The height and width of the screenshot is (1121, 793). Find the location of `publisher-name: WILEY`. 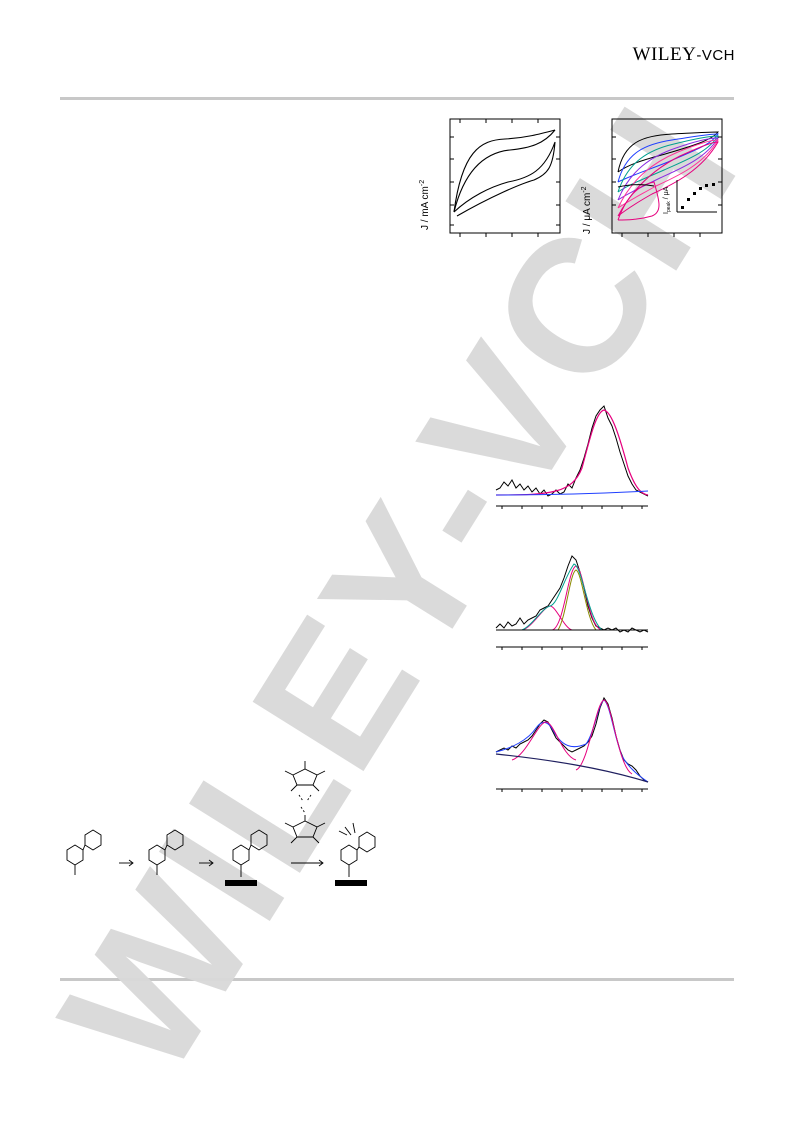

publisher-name: WILEY is located at coordinates (664, 54).